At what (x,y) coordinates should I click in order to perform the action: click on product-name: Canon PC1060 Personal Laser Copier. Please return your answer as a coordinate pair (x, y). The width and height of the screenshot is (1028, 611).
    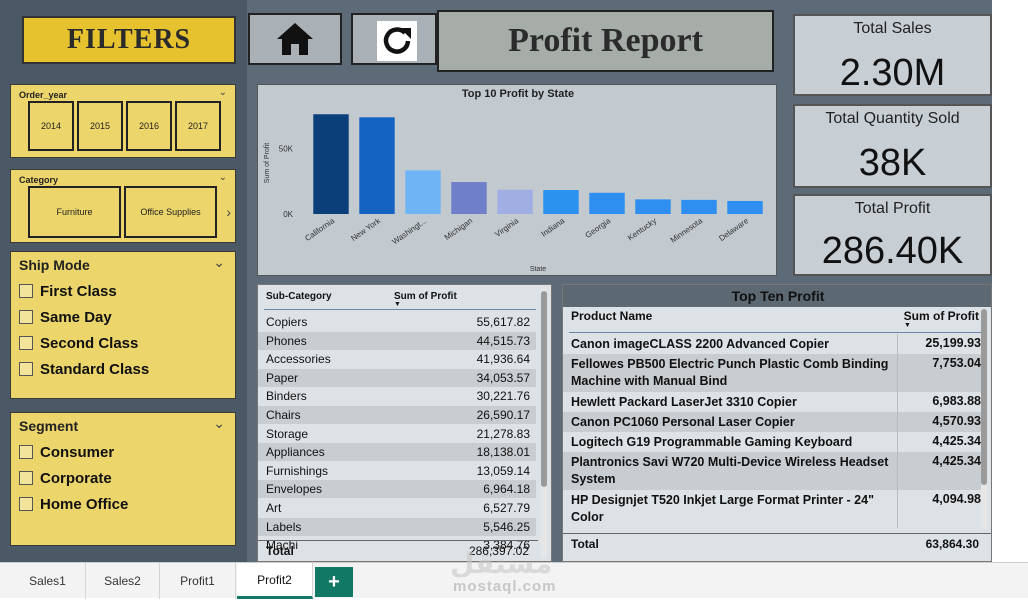
    Looking at the image, I should click on (683, 422).